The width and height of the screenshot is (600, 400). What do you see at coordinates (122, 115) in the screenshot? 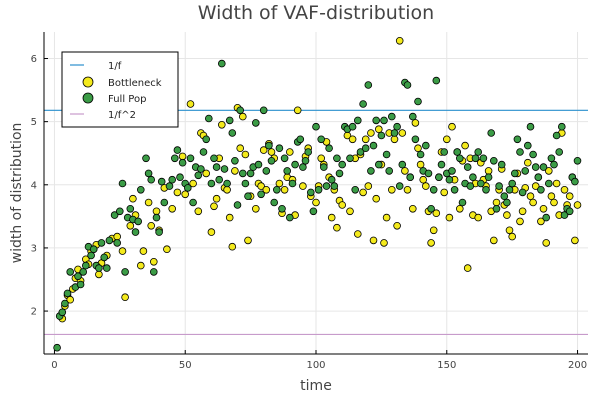
I see `legend-label-1f2: 1/f^2` at bounding box center [122, 115].